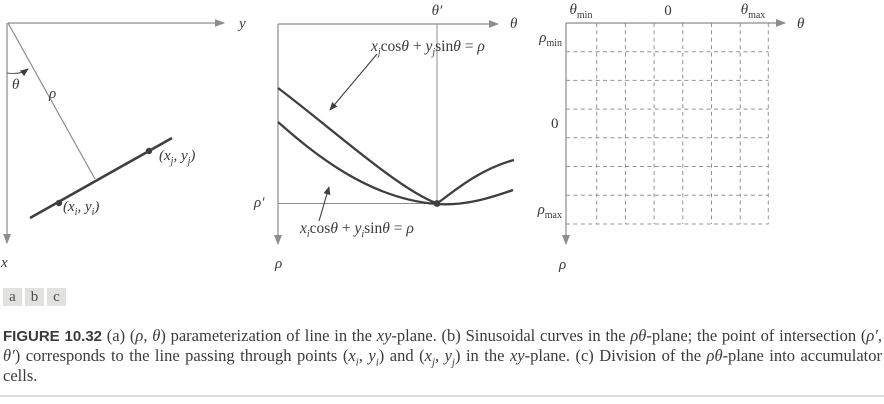 The image size is (884, 404). I want to click on panel-tag-c: c, so click(56, 297).